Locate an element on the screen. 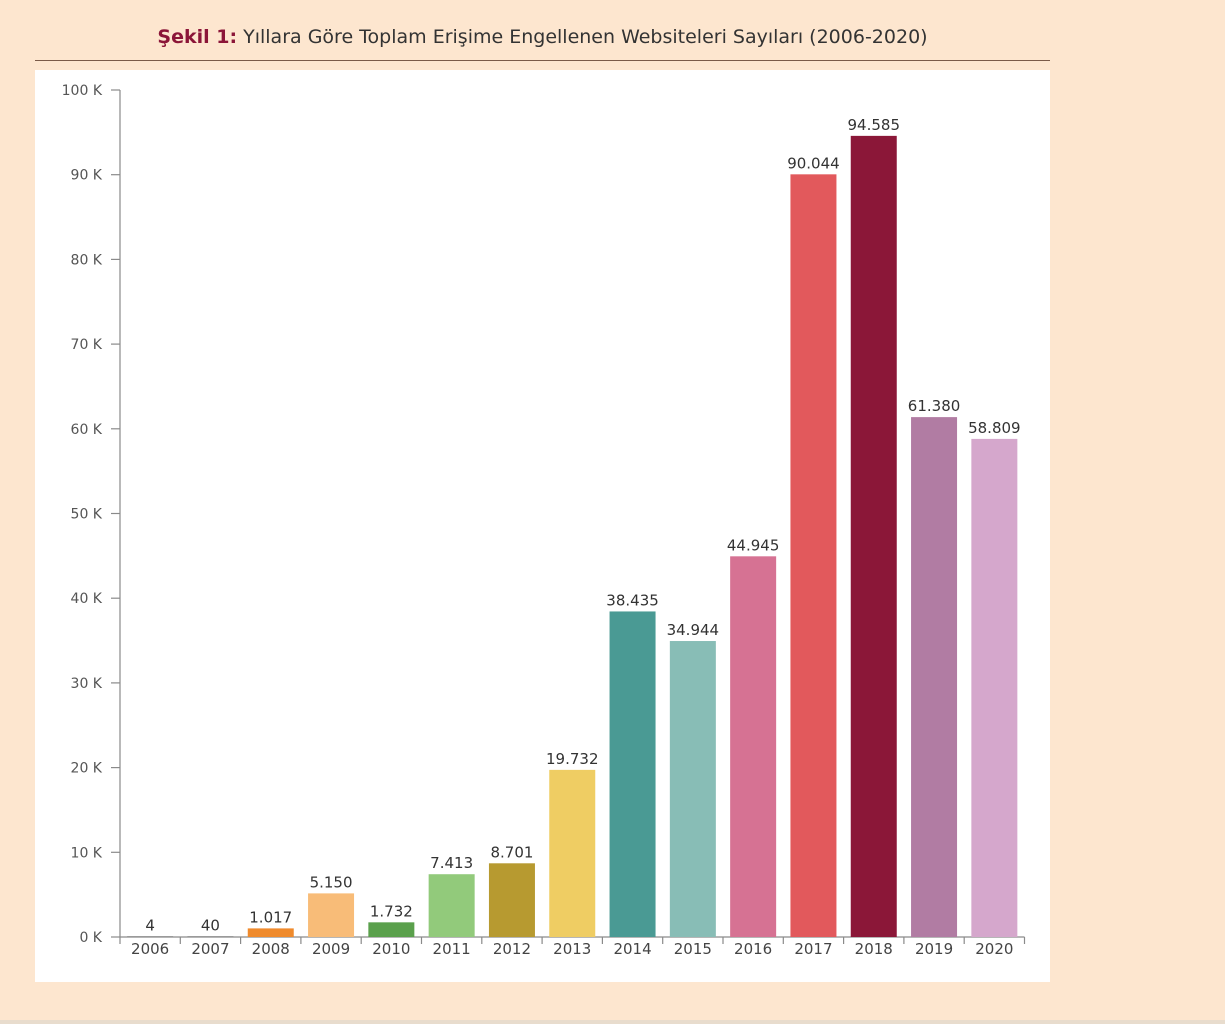 The width and height of the screenshot is (1225, 1024). value-label-2014: 38.435 is located at coordinates (632, 600).